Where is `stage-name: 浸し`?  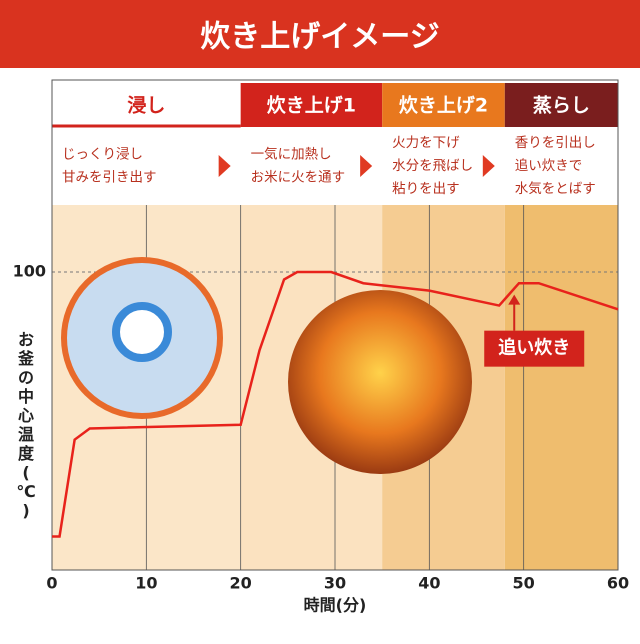
stage-name: 浸し is located at coordinates (146, 106).